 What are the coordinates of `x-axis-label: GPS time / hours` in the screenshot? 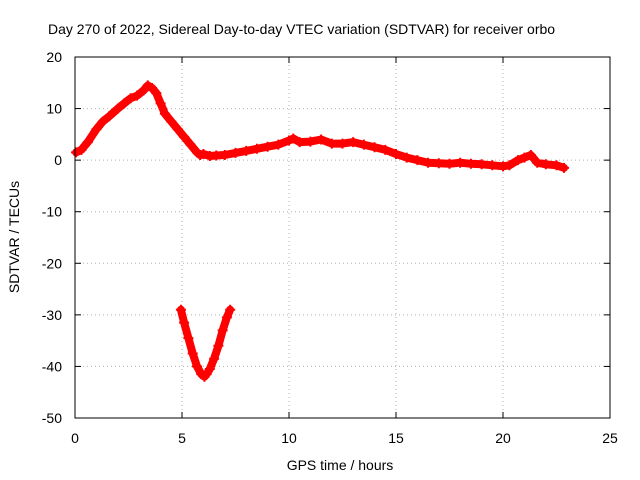 It's located at (340, 465).